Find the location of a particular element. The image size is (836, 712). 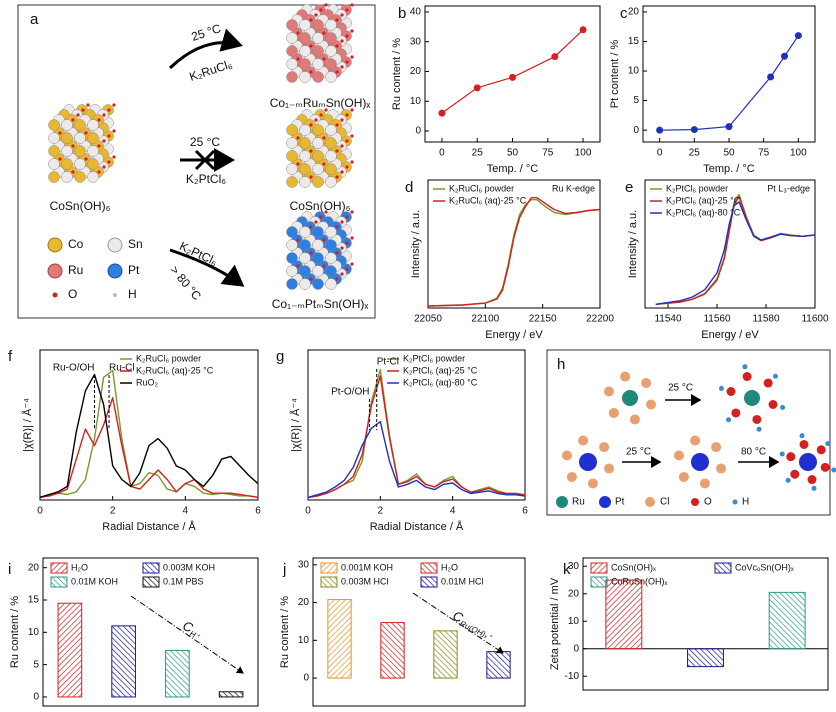

panel-label: i is located at coordinates (9, 569).